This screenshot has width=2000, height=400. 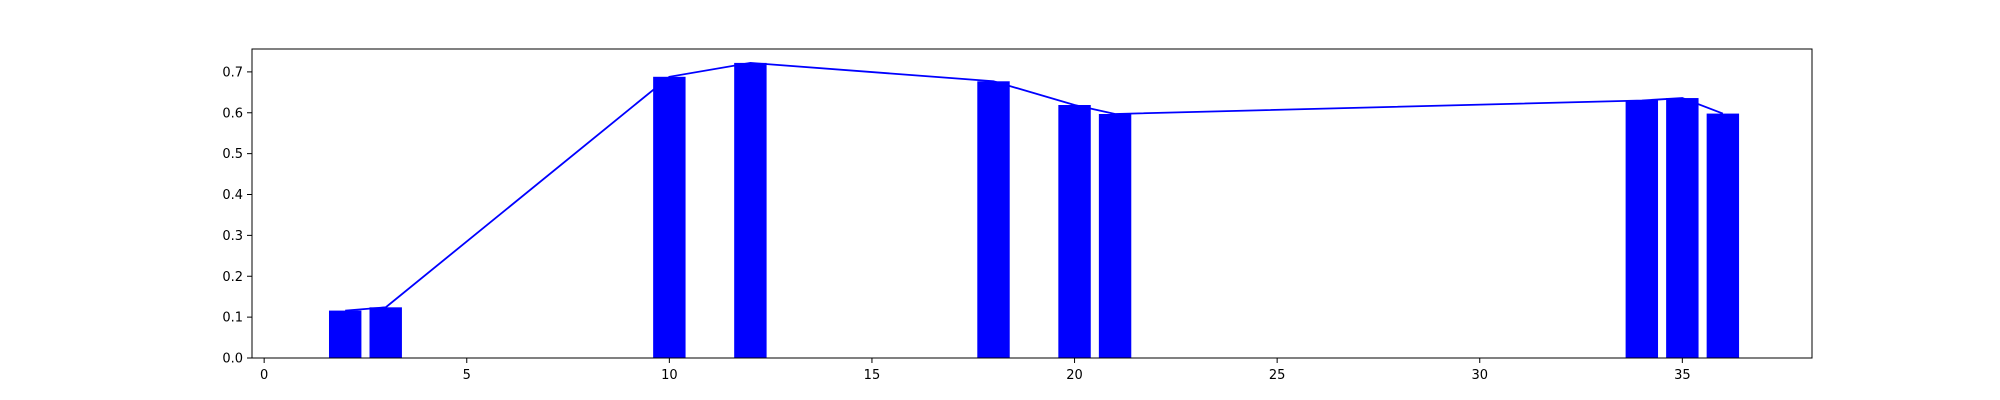 What do you see at coordinates (232, 359) in the screenshot?
I see `y-tick-label-0: 0.0` at bounding box center [232, 359].